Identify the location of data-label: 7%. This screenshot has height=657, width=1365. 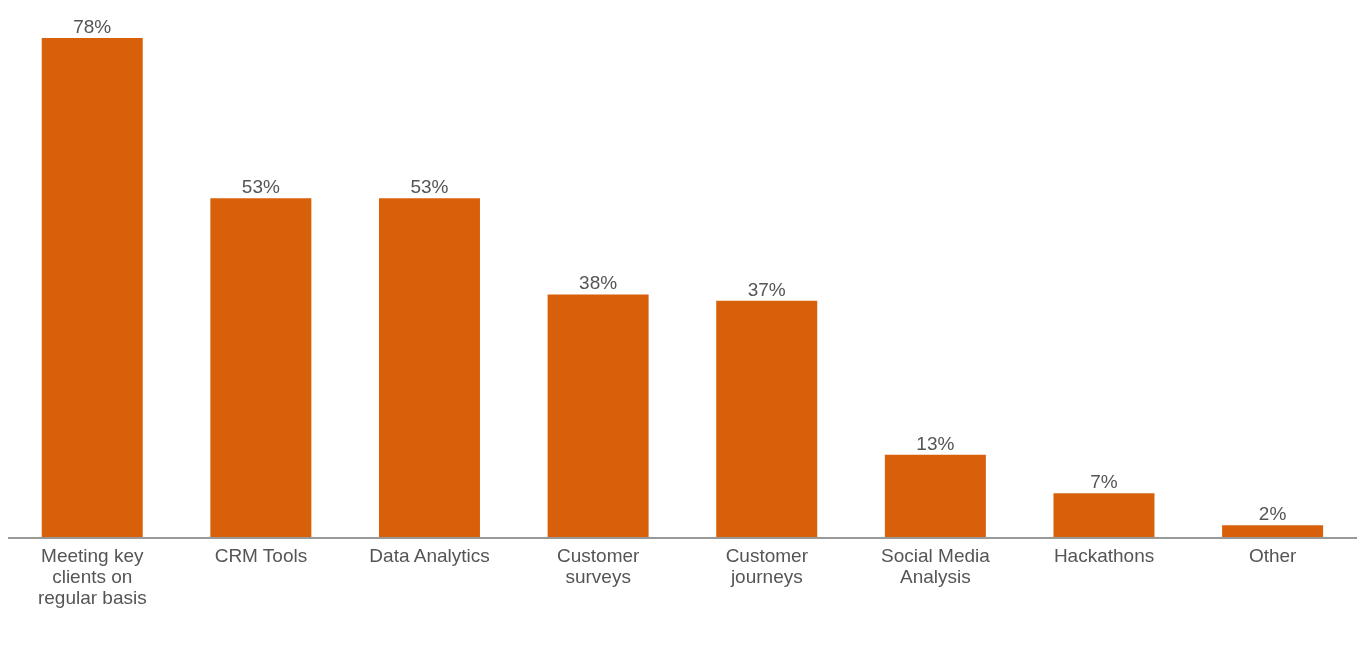
(1104, 482).